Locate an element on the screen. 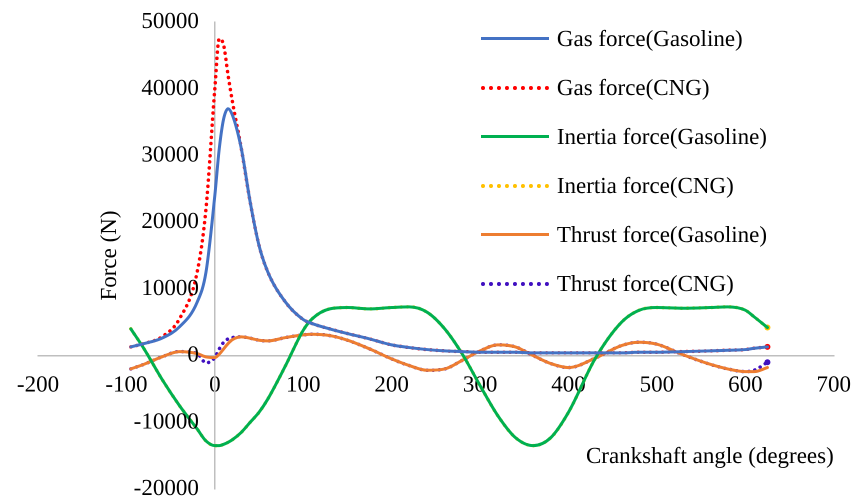 The height and width of the screenshot is (497, 867). legend-label: Gas force(Gasoline) is located at coordinates (649, 39).